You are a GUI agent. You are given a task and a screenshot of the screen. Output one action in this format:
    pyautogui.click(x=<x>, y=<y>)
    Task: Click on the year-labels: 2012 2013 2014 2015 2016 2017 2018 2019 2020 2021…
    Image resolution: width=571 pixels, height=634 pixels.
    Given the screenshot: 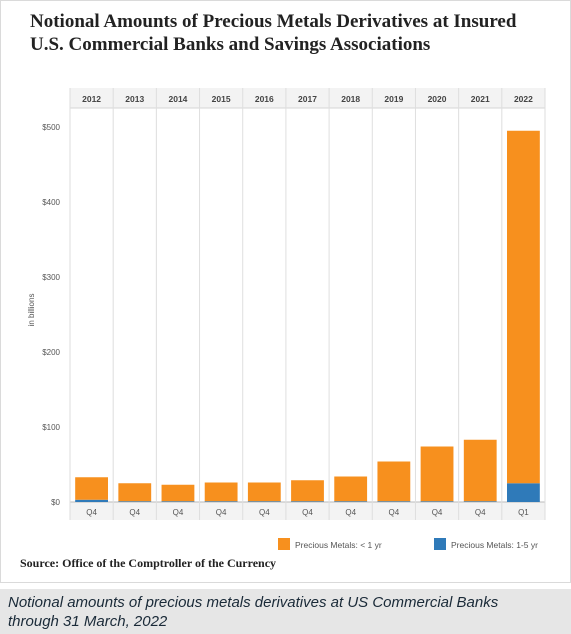 What is the action you would take?
    pyautogui.click(x=307, y=99)
    